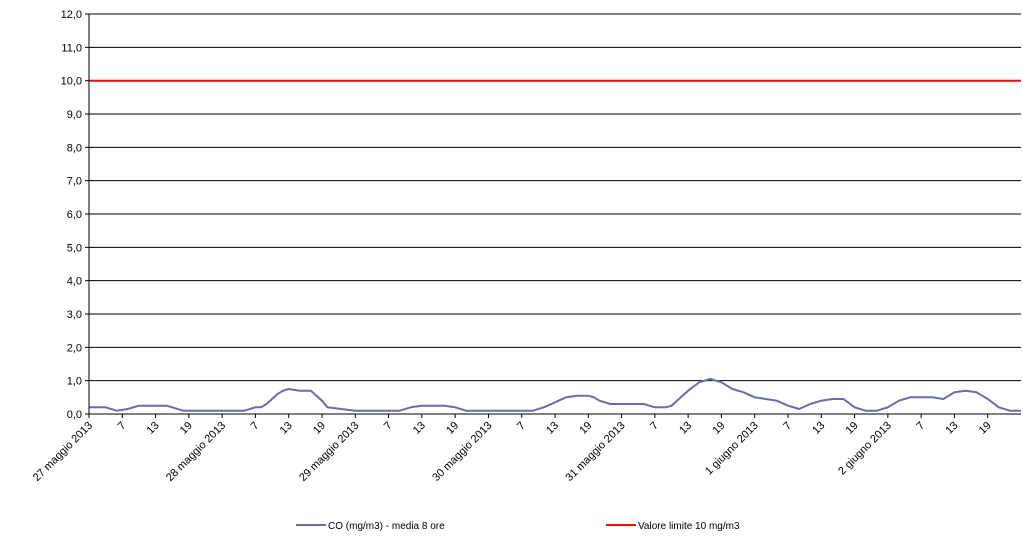 The image size is (1023, 538). What do you see at coordinates (74, 348) in the screenshot?
I see `y-tick-label: 2,0` at bounding box center [74, 348].